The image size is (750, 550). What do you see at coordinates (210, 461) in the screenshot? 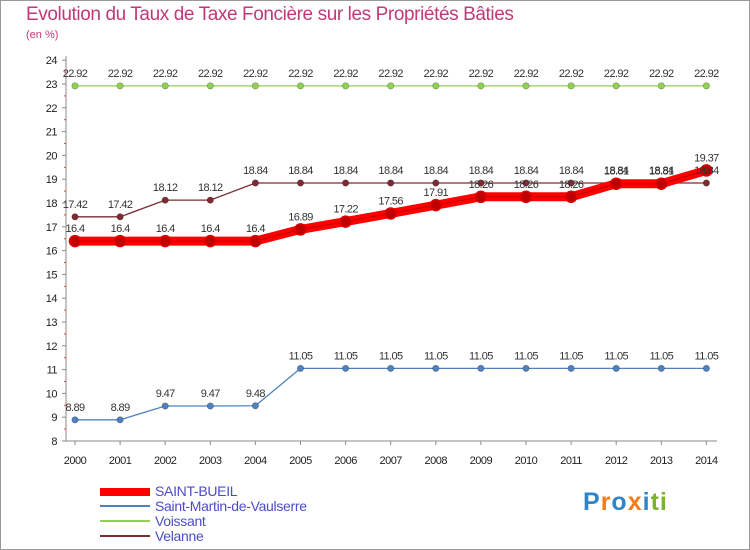
I see `x-tick-label: 2003` at bounding box center [210, 461].